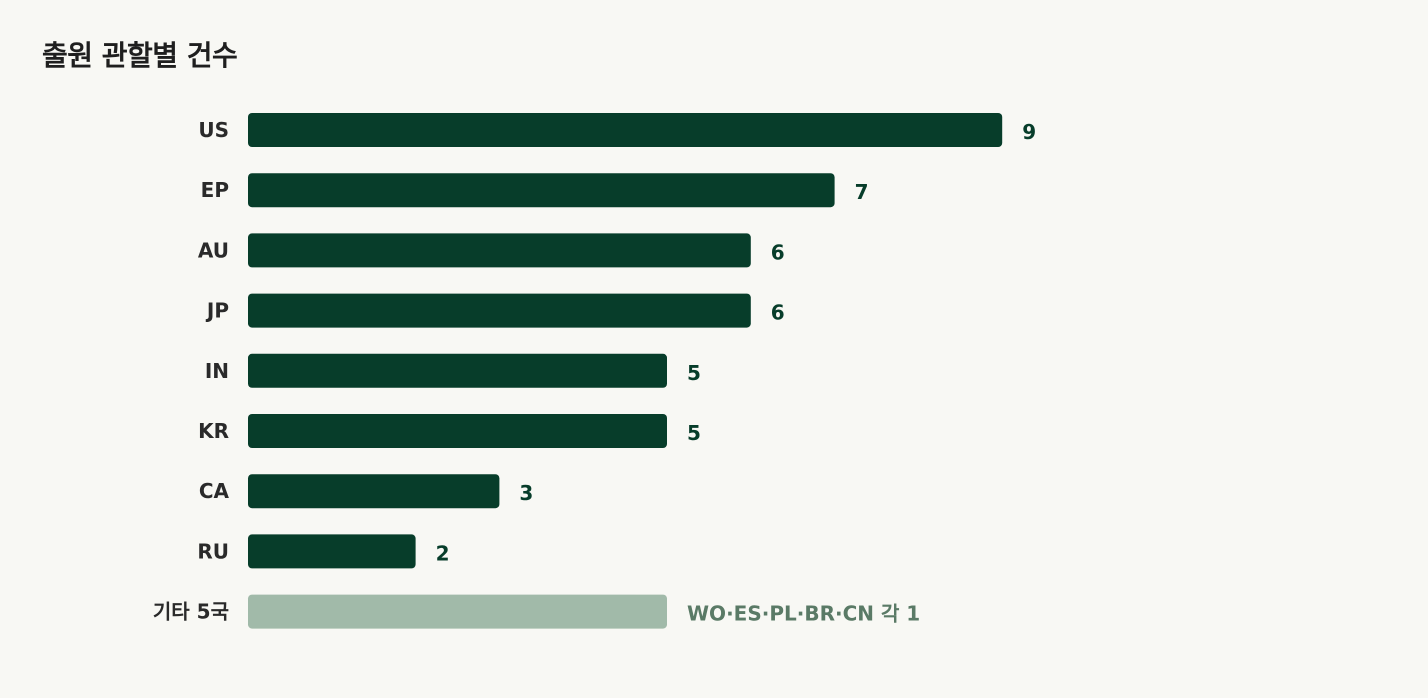 This screenshot has width=1428, height=698. I want to click on category-label: KR, so click(213, 431).